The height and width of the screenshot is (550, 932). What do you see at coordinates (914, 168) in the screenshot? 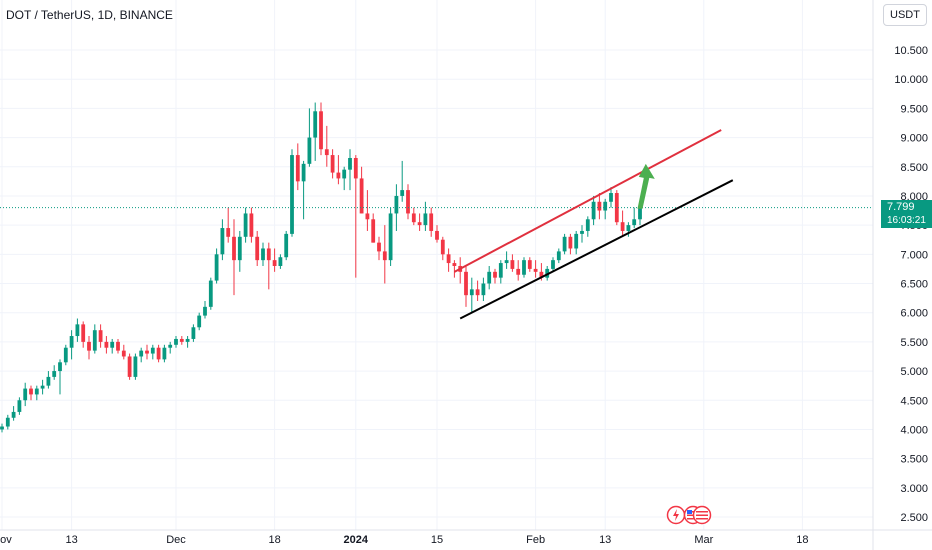
I see `y-tick-label: 8.500` at bounding box center [914, 168].